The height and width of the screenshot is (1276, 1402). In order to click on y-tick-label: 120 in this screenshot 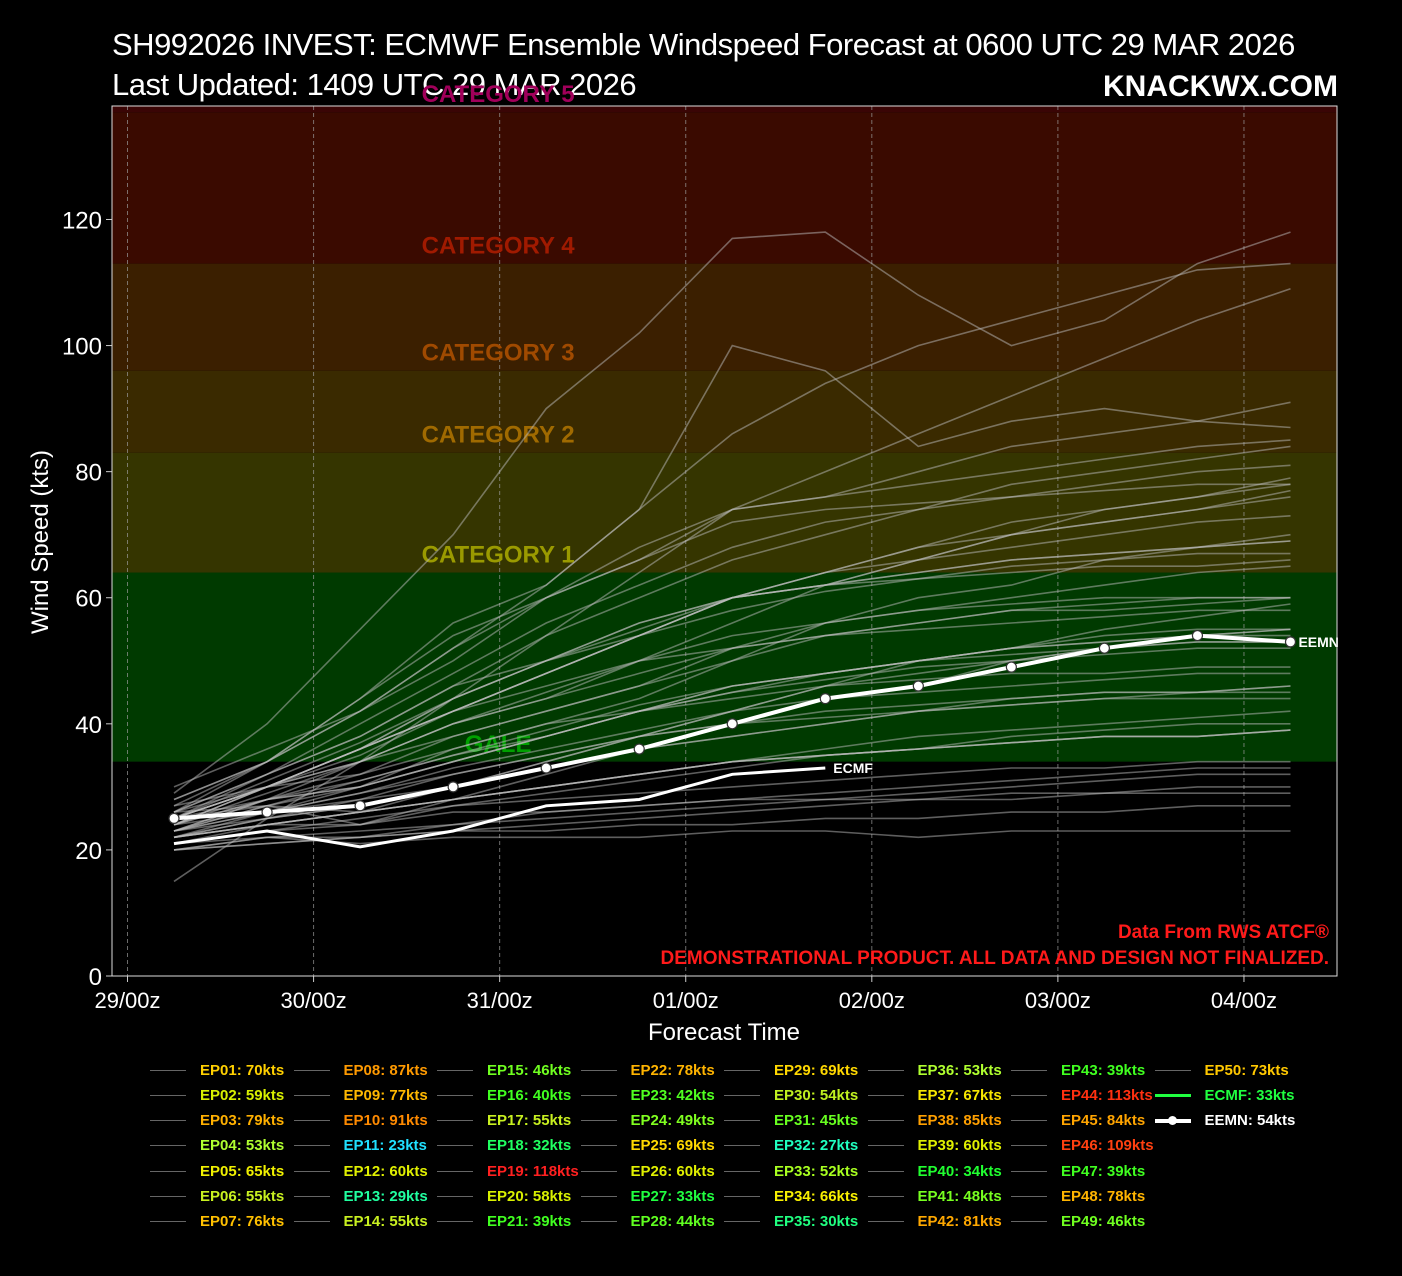, I will do `click(82, 220)`.